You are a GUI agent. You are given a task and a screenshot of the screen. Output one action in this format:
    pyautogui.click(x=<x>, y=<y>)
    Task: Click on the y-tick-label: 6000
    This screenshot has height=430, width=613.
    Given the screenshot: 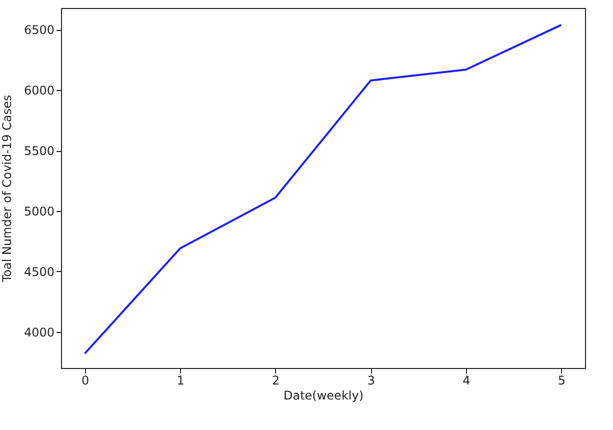 What is the action you would take?
    pyautogui.click(x=39, y=91)
    